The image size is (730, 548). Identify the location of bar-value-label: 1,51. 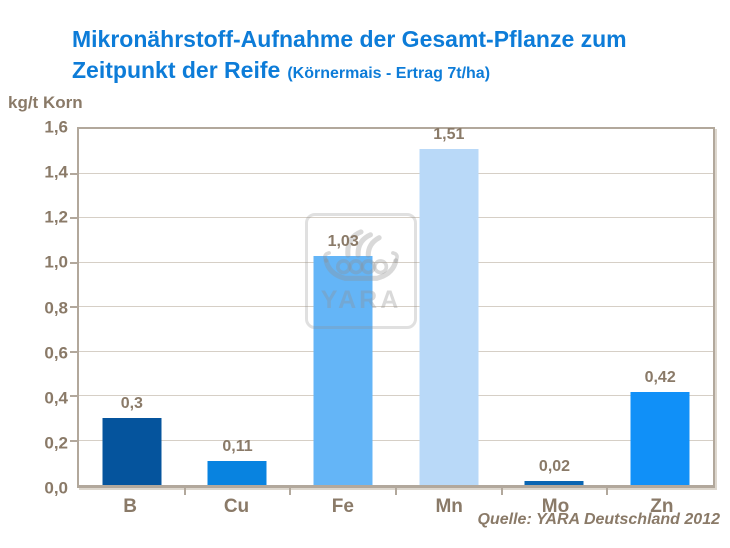
(449, 135).